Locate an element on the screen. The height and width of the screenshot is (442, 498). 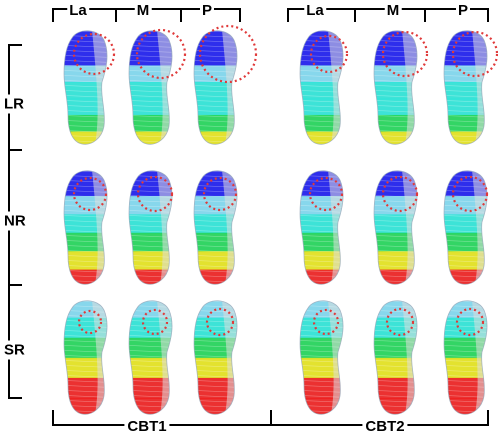
specimen-lr-cbt1-p is located at coordinates (221, 86).